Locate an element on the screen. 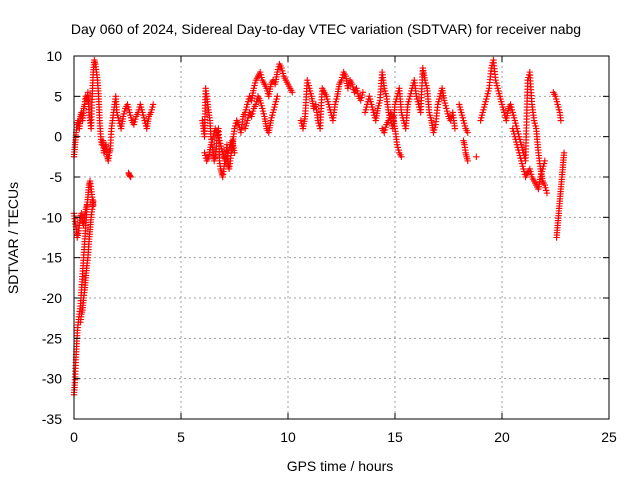 This screenshot has width=640, height=480. y-tick-label: 0 is located at coordinates (58, 137).